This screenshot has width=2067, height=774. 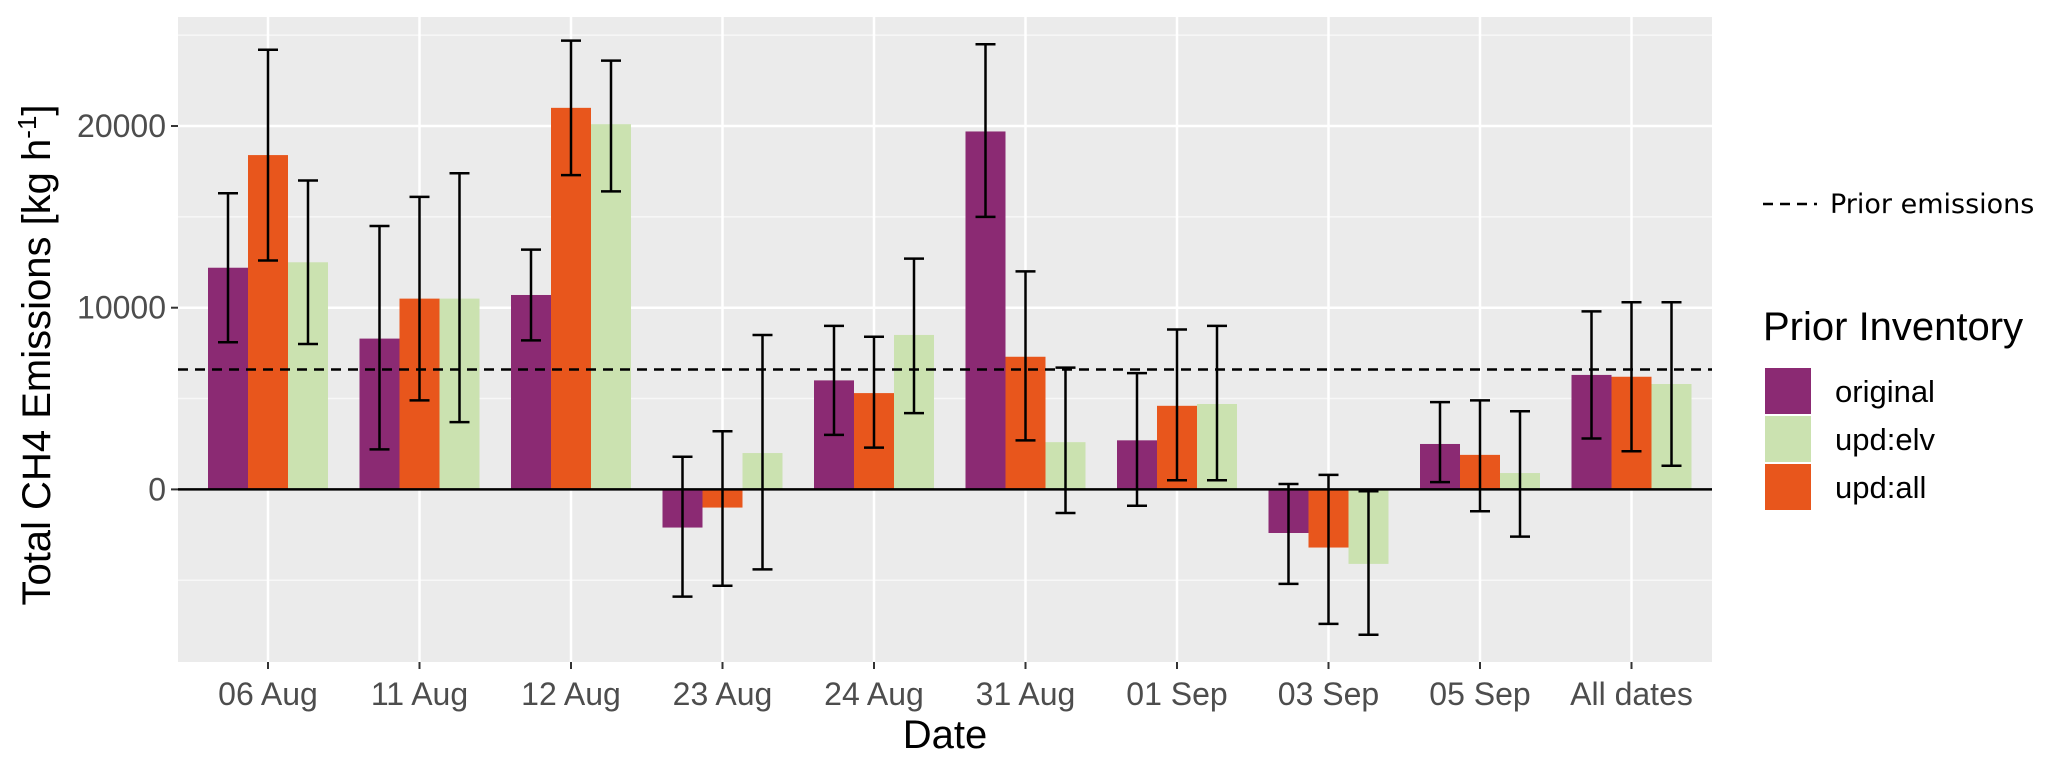 What do you see at coordinates (121, 126) in the screenshot?
I see `y-tick-label: 20000` at bounding box center [121, 126].